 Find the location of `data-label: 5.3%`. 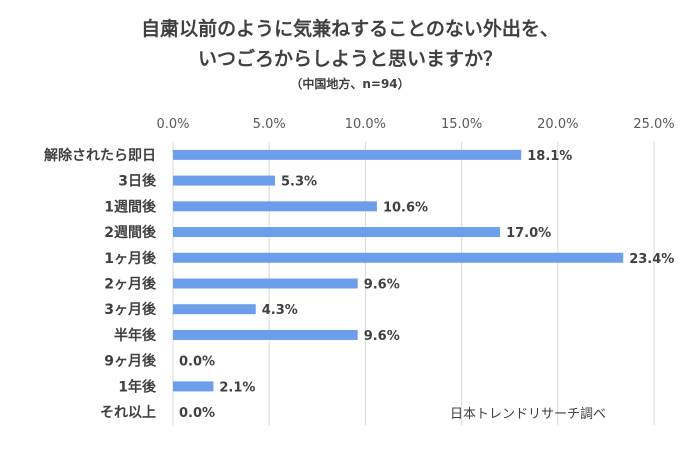

data-label: 5.3% is located at coordinates (299, 182).